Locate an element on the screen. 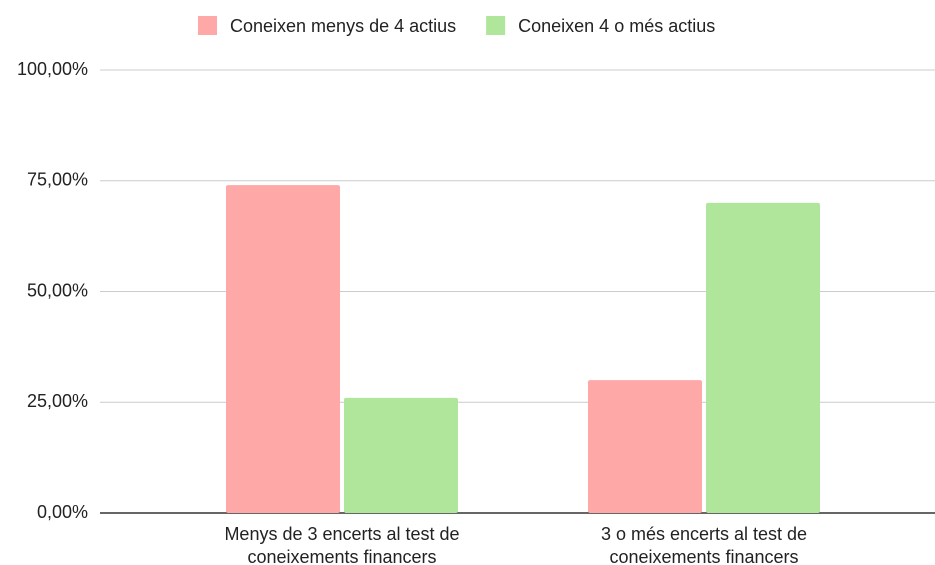 Image resolution: width=935 pixels, height=565 pixels. y-tick-label: 25,00% is located at coordinates (57, 401).